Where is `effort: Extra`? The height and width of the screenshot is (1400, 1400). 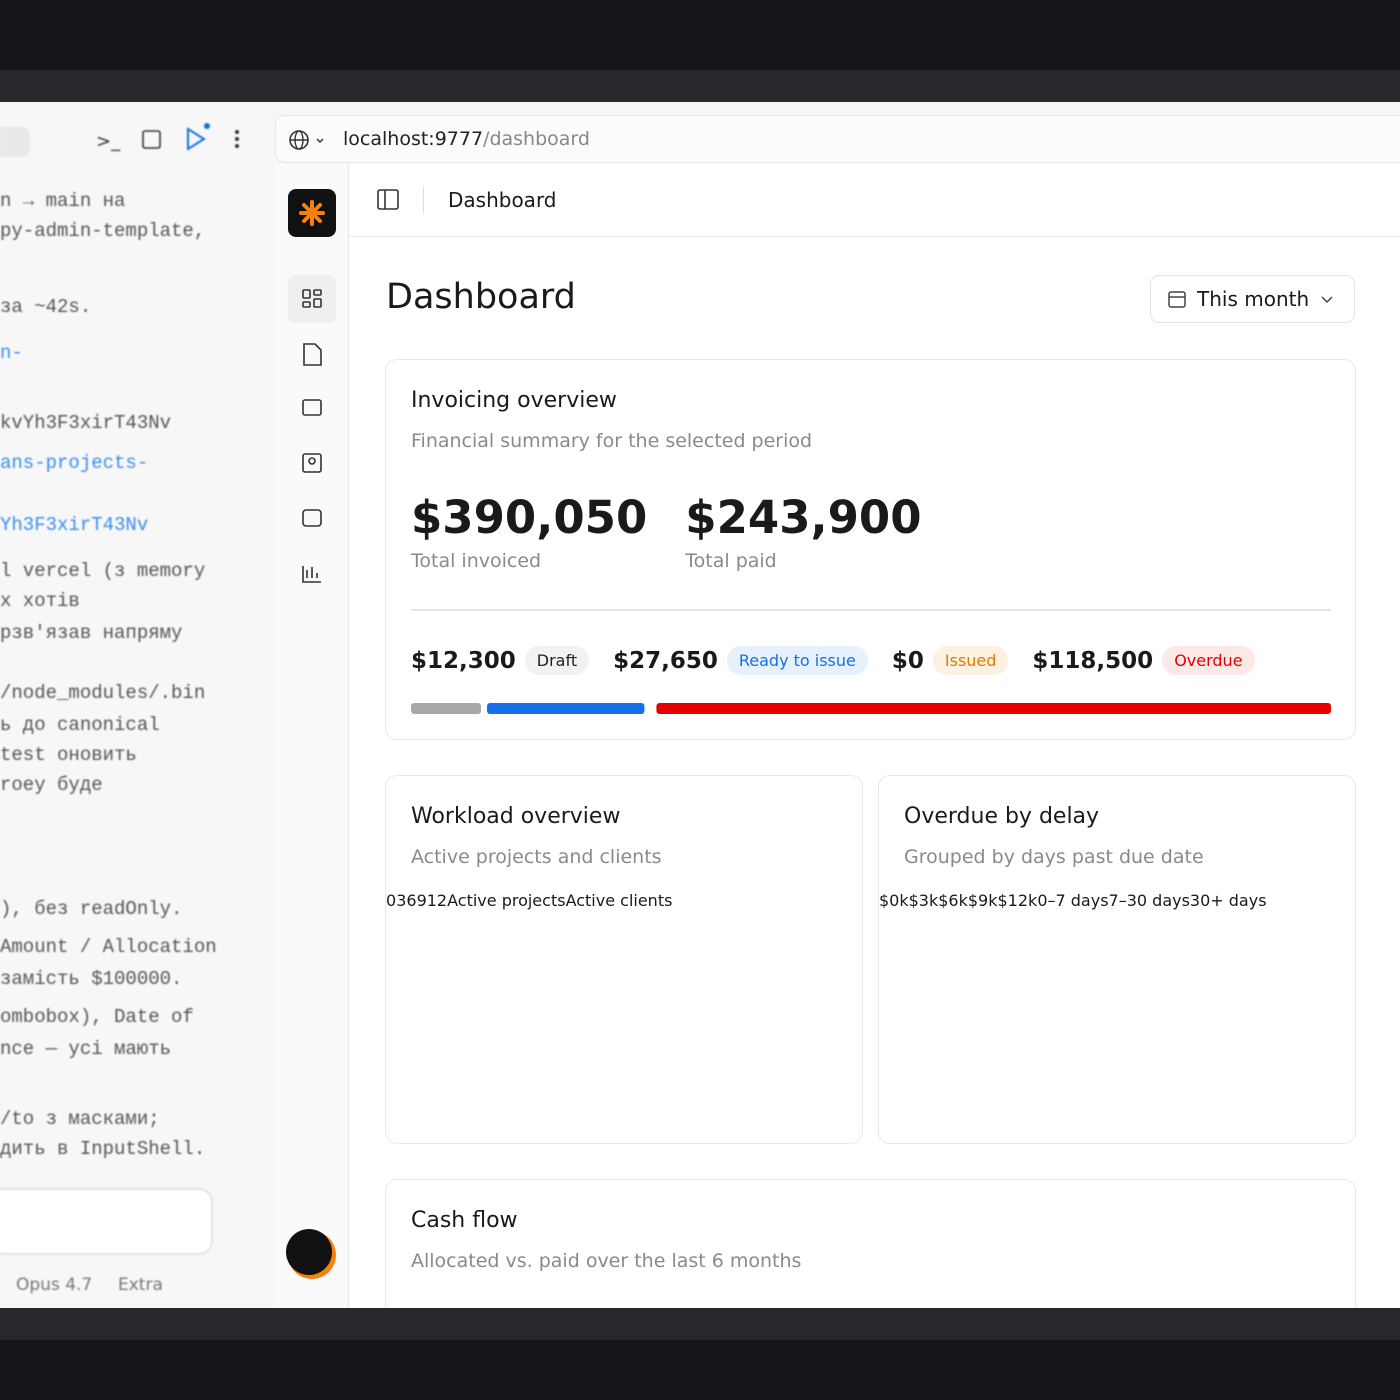 effort: Extra is located at coordinates (140, 1285).